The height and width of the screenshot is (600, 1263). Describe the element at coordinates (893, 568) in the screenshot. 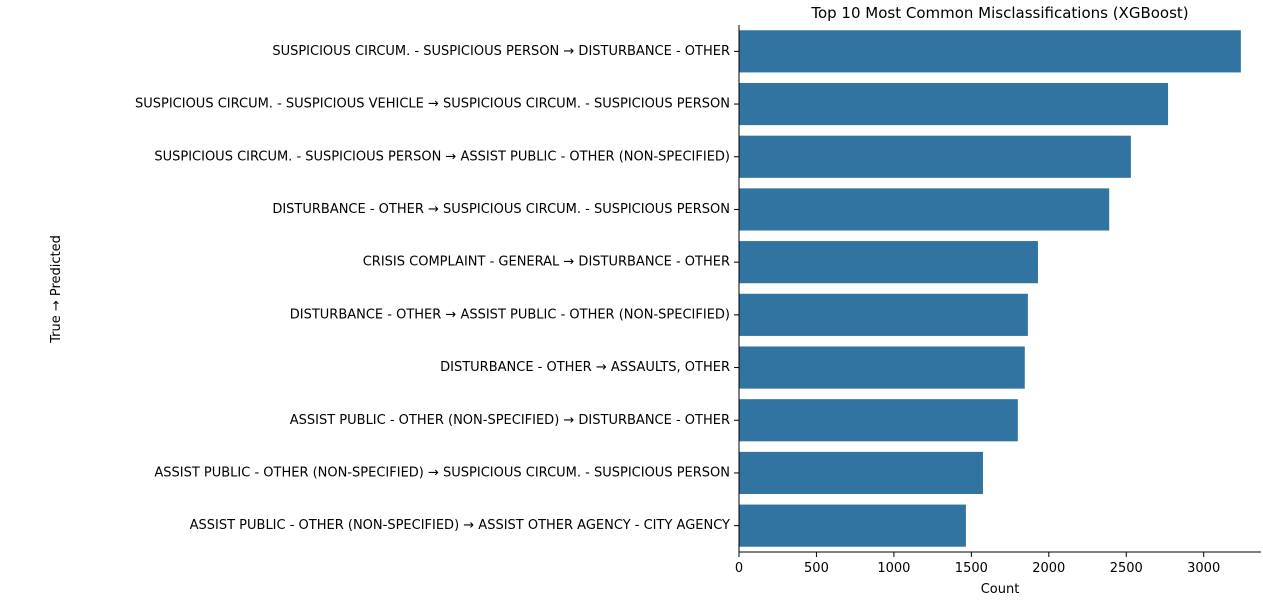

I see `x-tick-label: 1000` at that location.